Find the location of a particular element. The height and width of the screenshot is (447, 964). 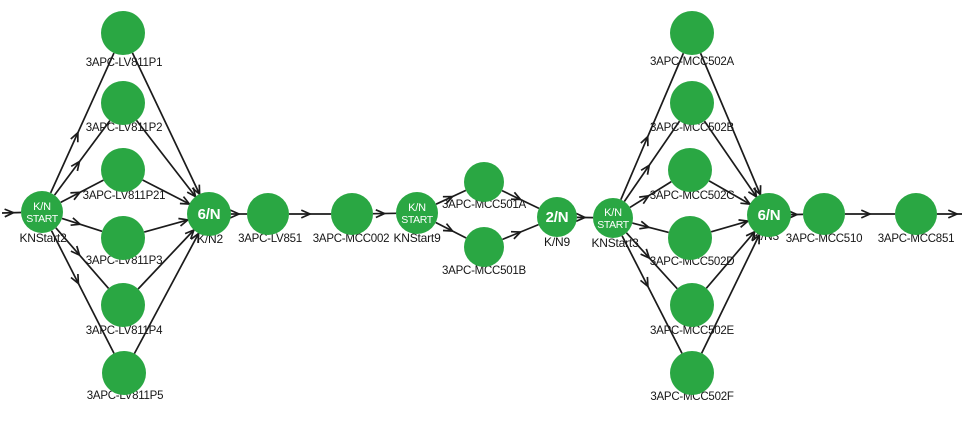

node-3apc-lv811p2 is located at coordinates (123, 103).